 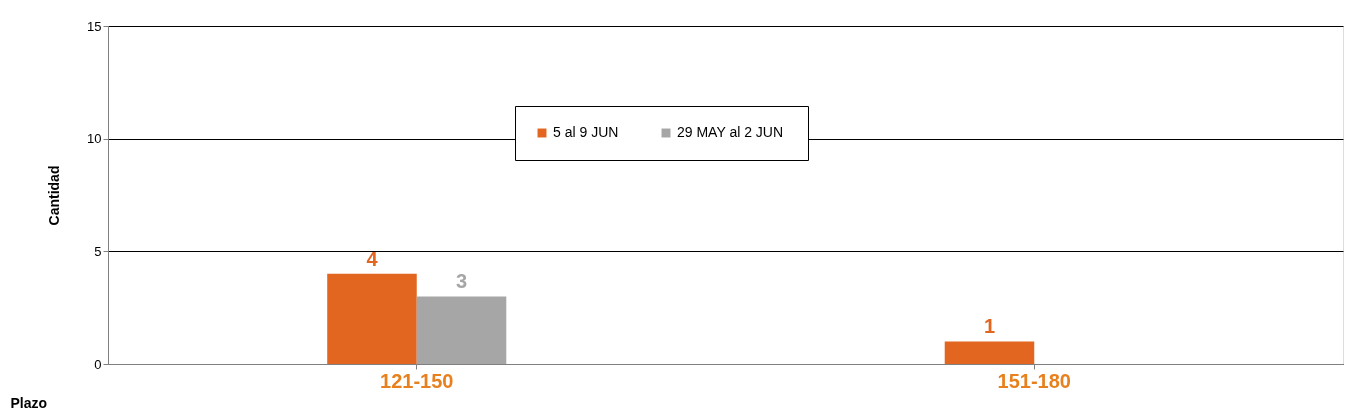 What do you see at coordinates (417, 380) in the screenshot?
I see `x-tick-label: 121-150` at bounding box center [417, 380].